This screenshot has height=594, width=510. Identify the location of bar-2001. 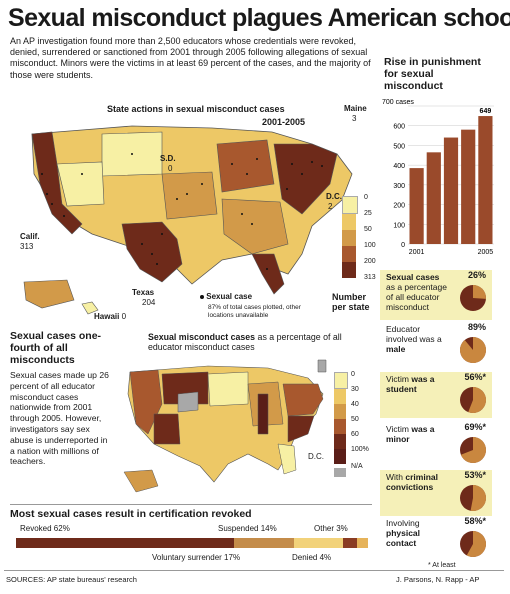
(416, 206).